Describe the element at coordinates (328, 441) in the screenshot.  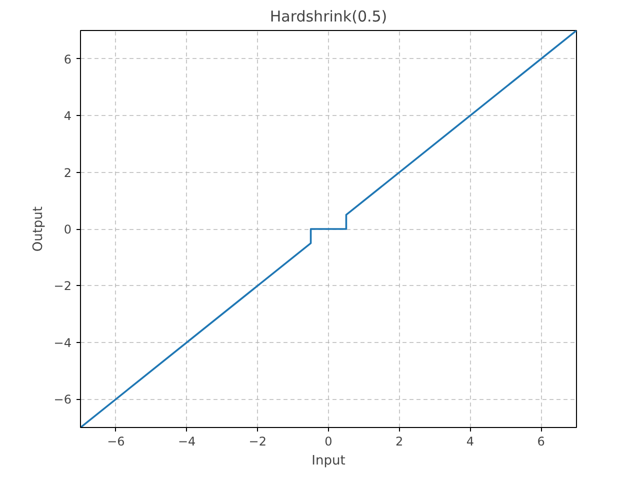
I see `x-tick-label: 0` at that location.